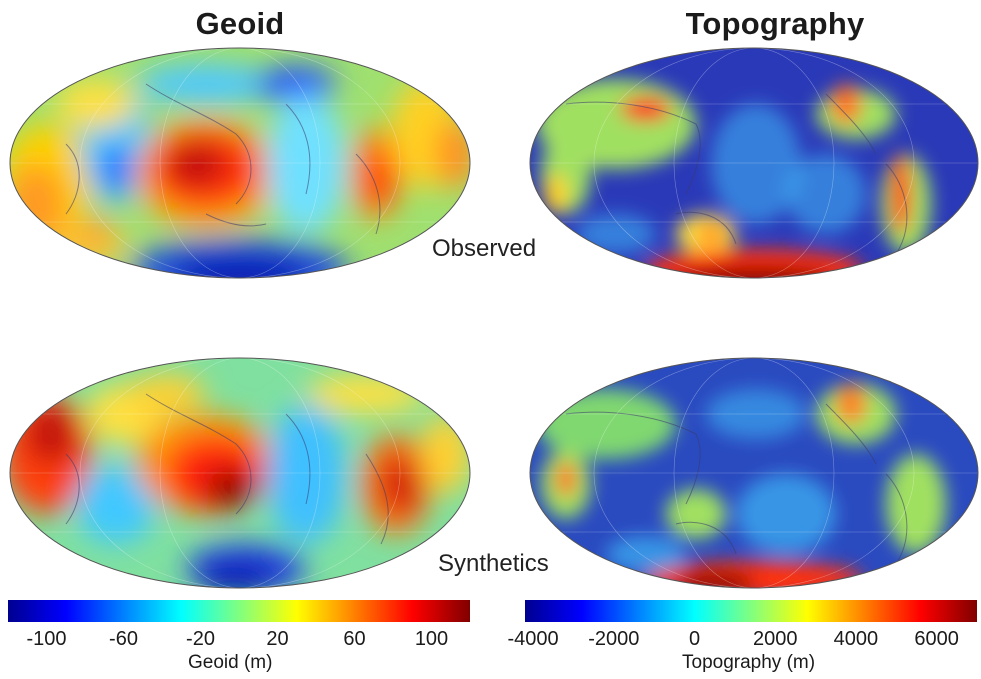 The width and height of the screenshot is (981, 679). What do you see at coordinates (484, 248) in the screenshot?
I see `observed-label: Observed` at bounding box center [484, 248].